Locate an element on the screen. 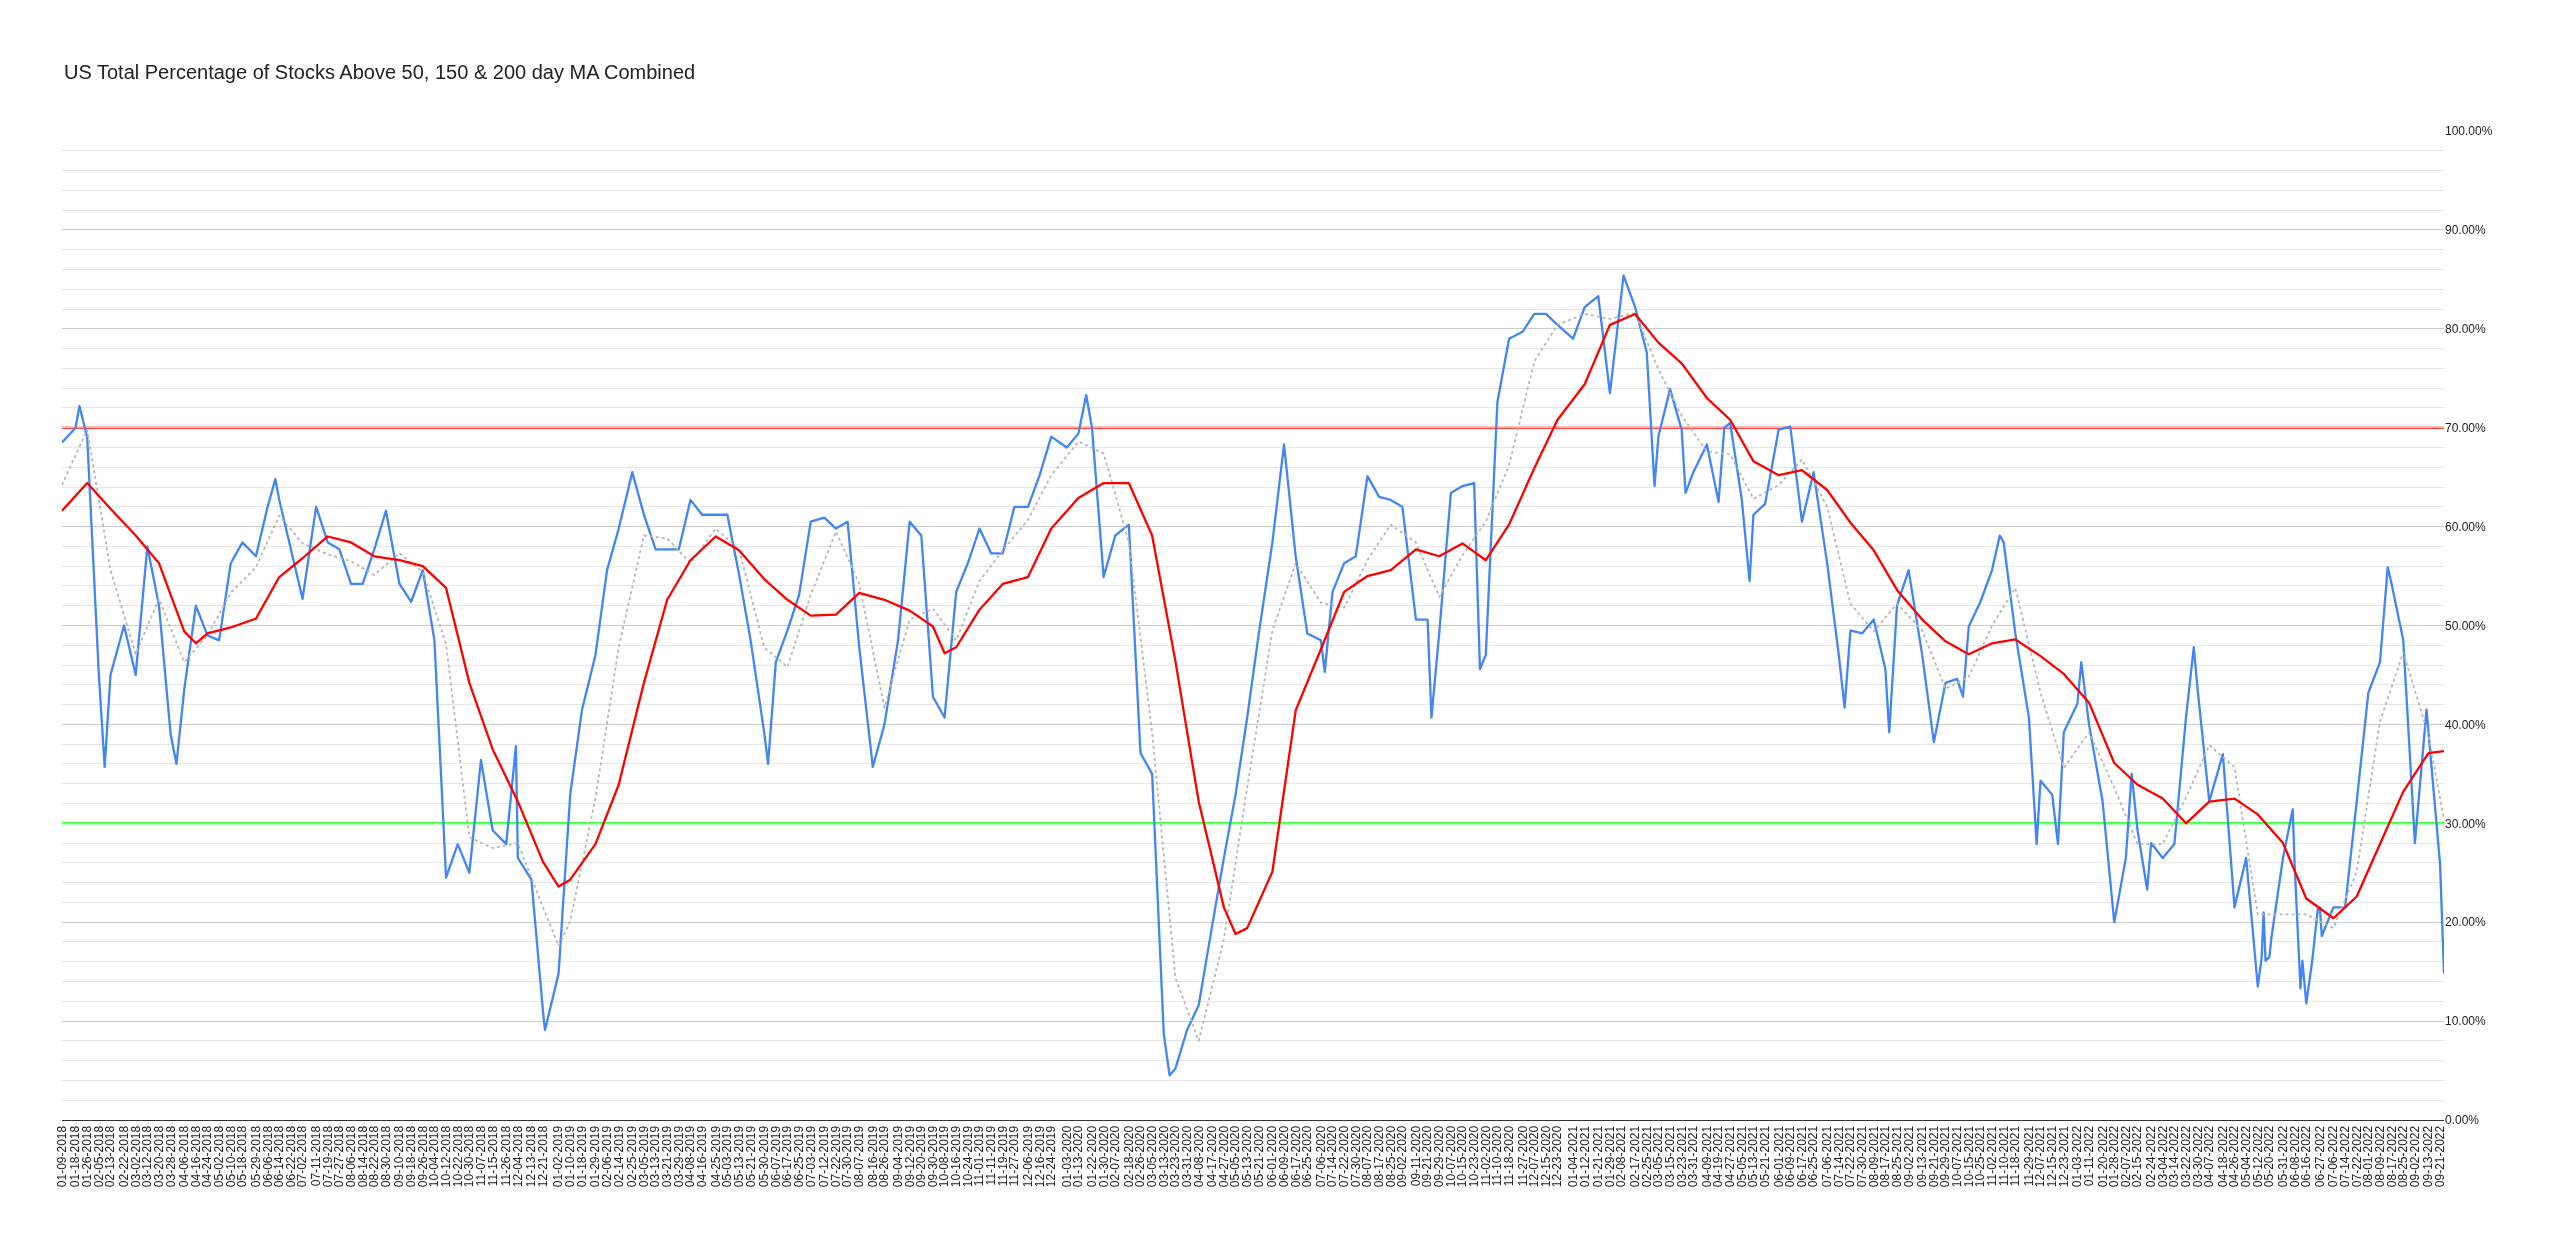 This screenshot has width=2560, height=1250. x-tick-label: 11-27-2020 is located at coordinates (1522, 1156).